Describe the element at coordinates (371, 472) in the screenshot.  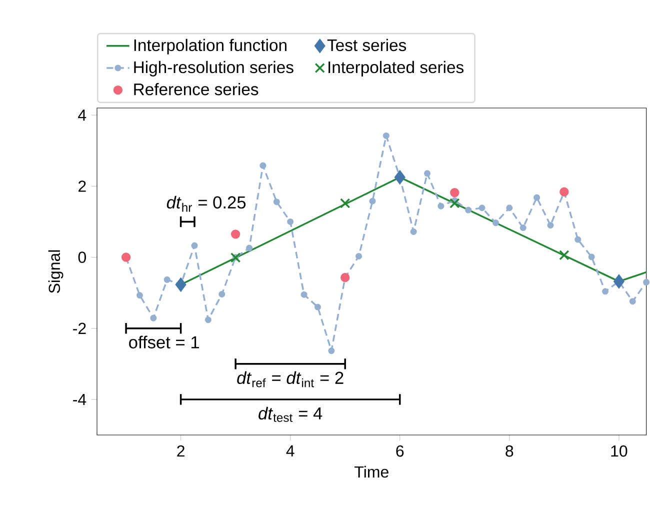
I see `x-axis-title: Time` at that location.